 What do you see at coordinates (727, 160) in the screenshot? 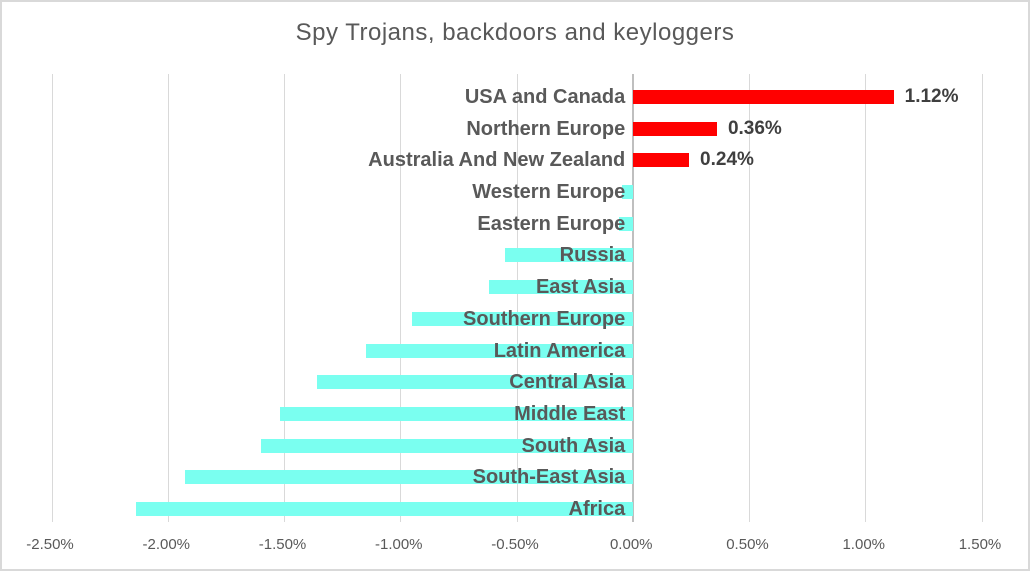
I see `data-label-australia-and-new-zealand: 0.24%` at bounding box center [727, 160].